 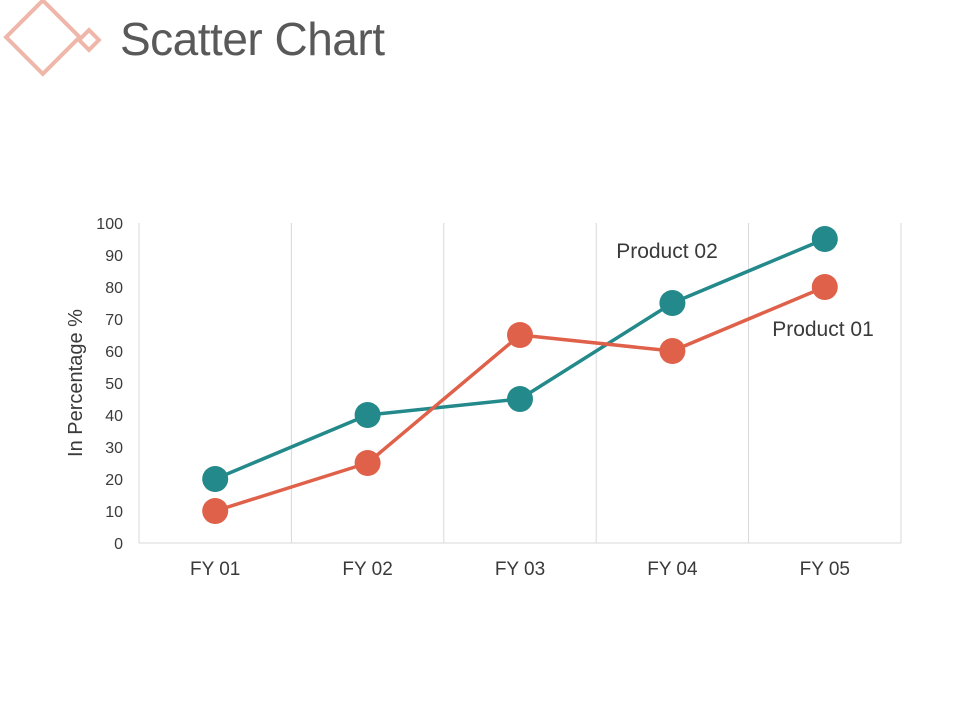 I want to click on x-axis-ticks: FY 01 FY 02 FY 03 FY 04 FY 05, so click(x=520, y=569).